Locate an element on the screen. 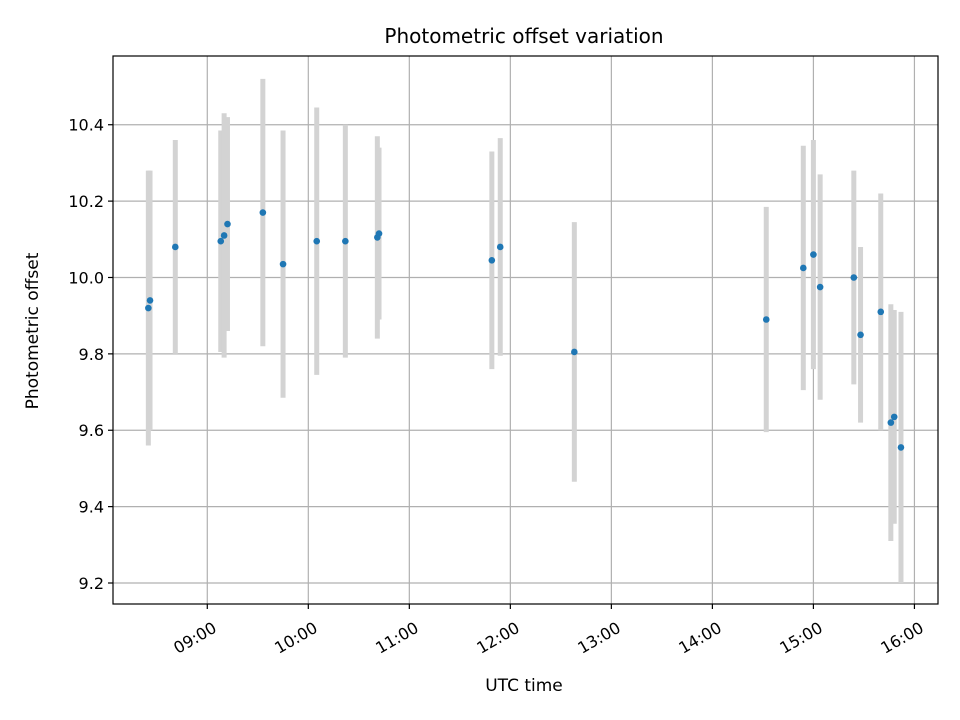 The height and width of the screenshot is (720, 960). y-tick-label: 9.6 is located at coordinates (91, 430).